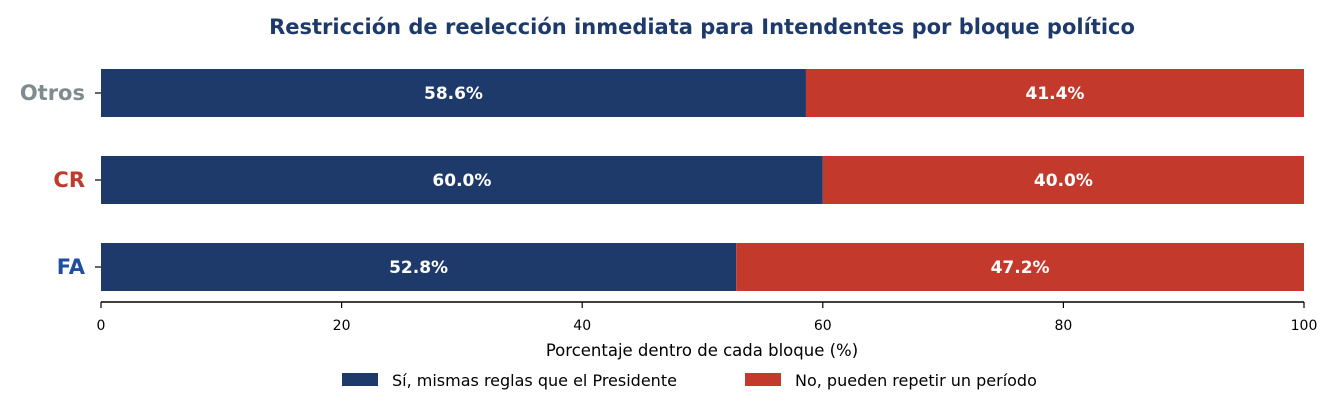 This screenshot has height=411, width=1334. What do you see at coordinates (582, 326) in the screenshot?
I see `x-tick-label: 40` at bounding box center [582, 326].